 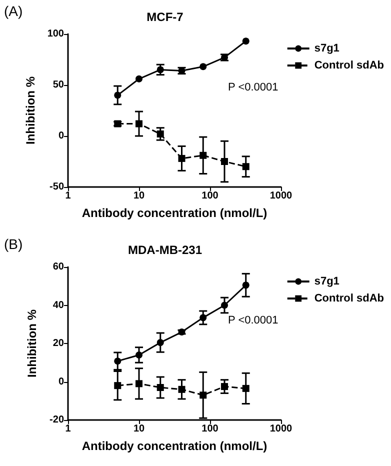 I want to click on y-tick-label: 20, so click(x=58, y=343).